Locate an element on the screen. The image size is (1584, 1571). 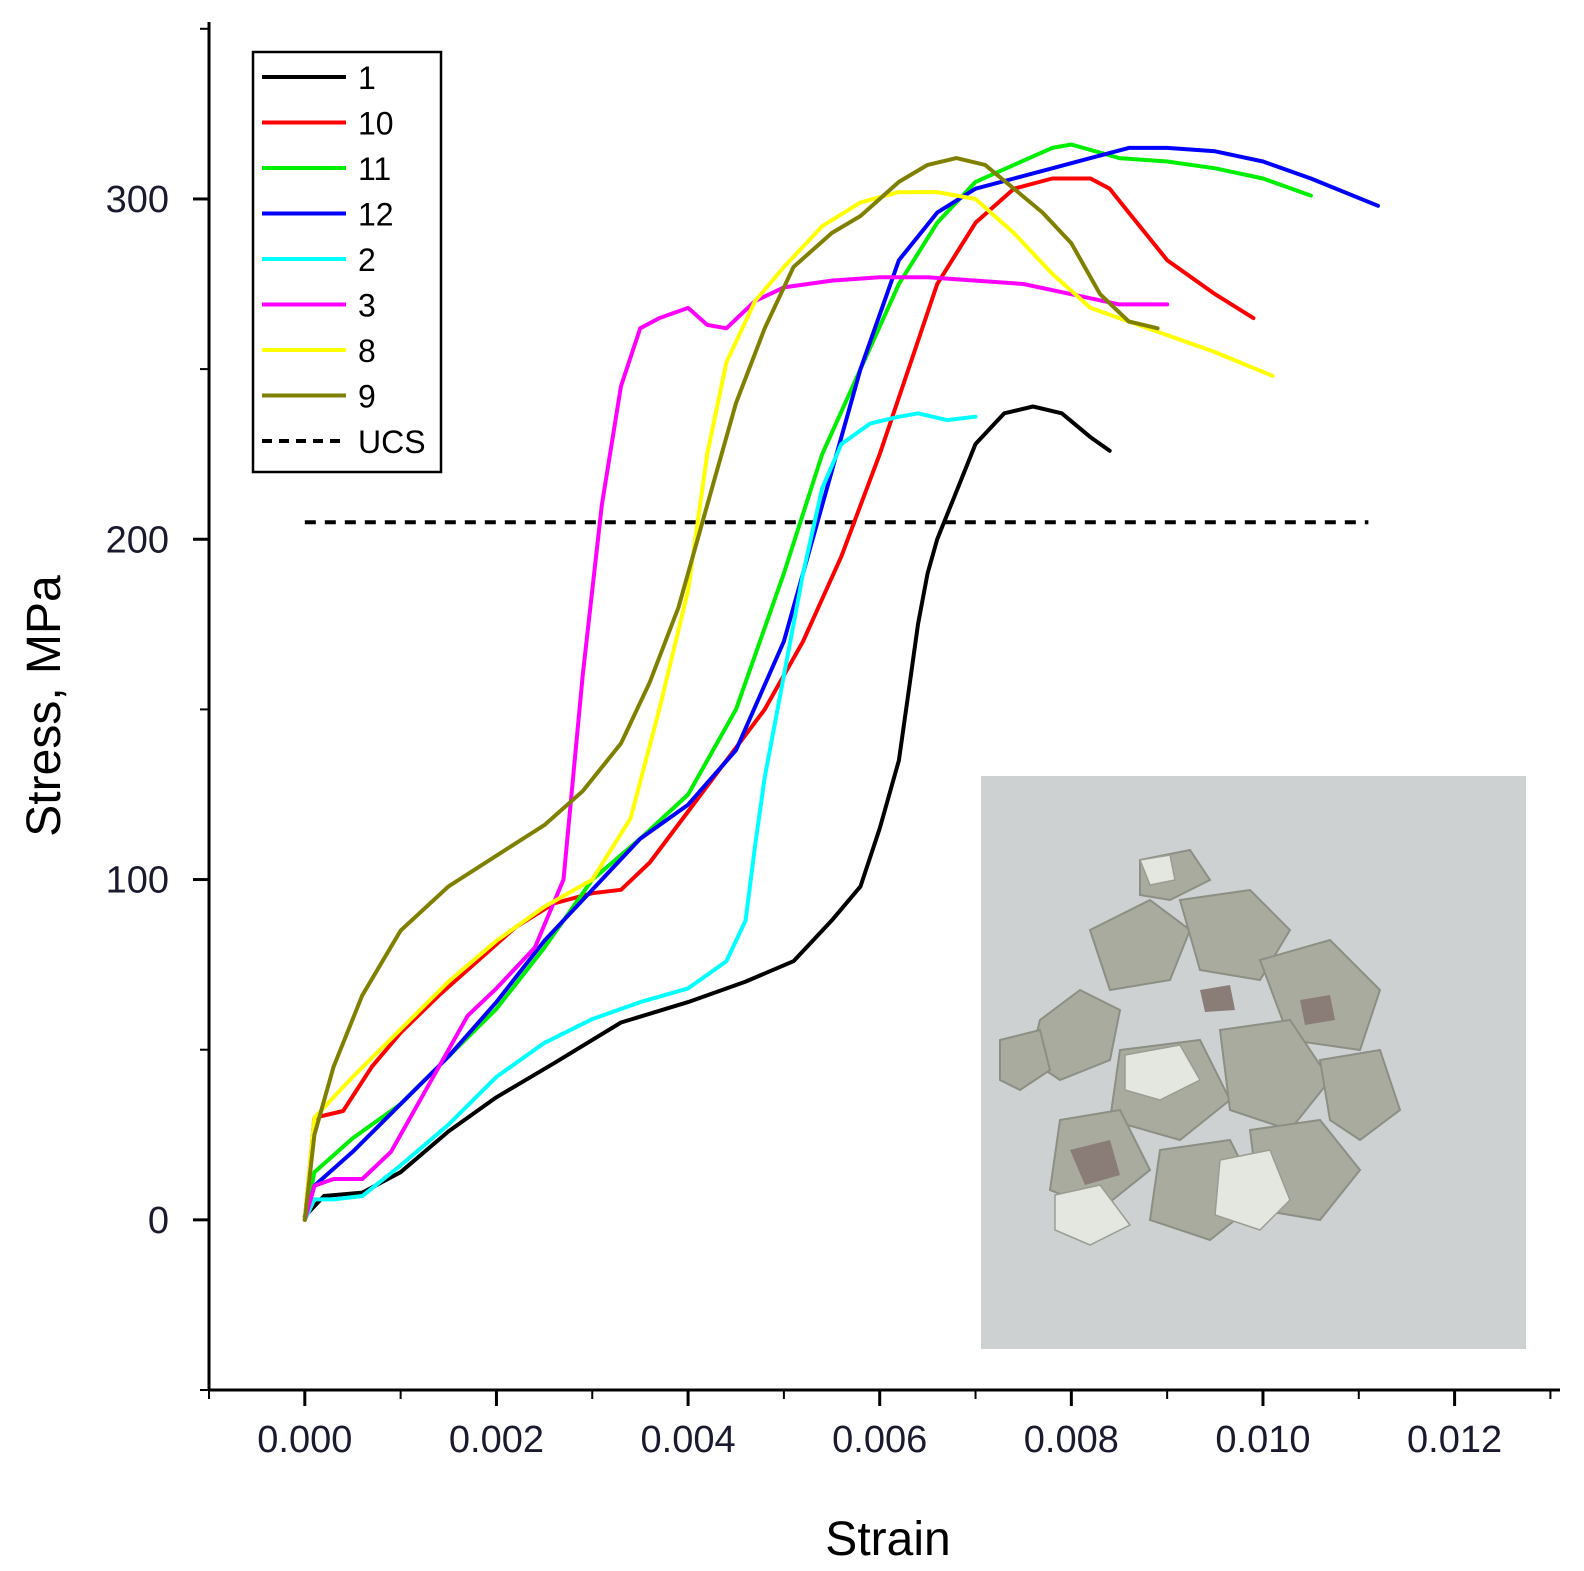
x-tick-label: 0.008 is located at coordinates (1071, 1440).